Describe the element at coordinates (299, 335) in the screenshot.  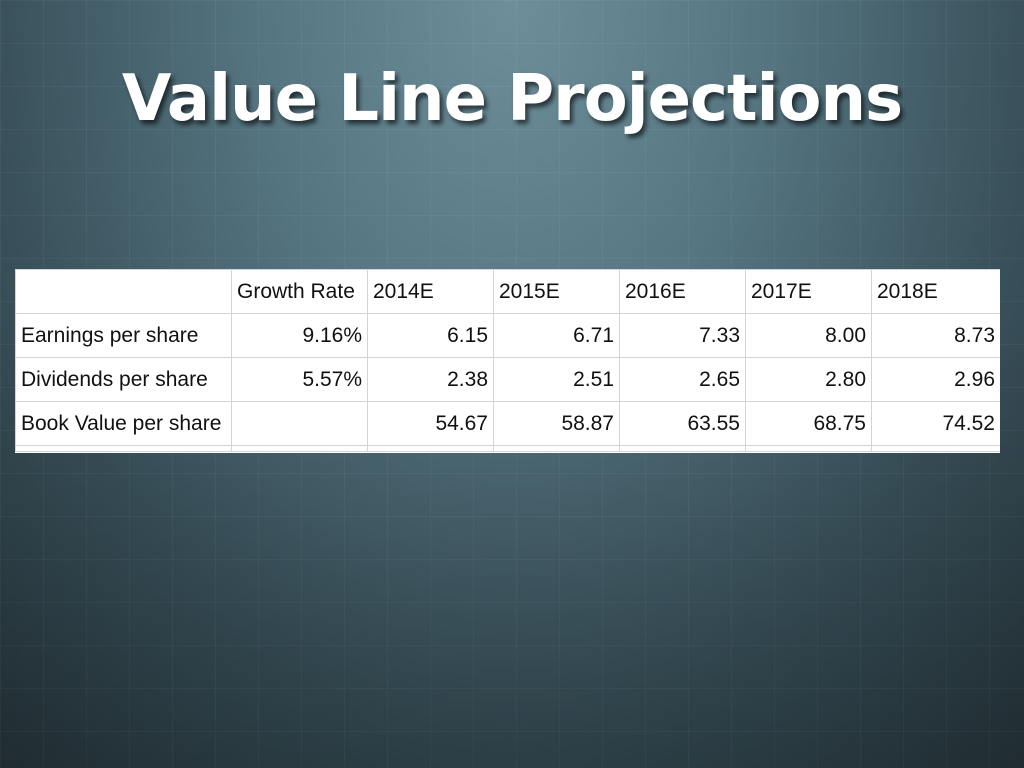
I see `growth-rate-cell: 9.16%` at that location.